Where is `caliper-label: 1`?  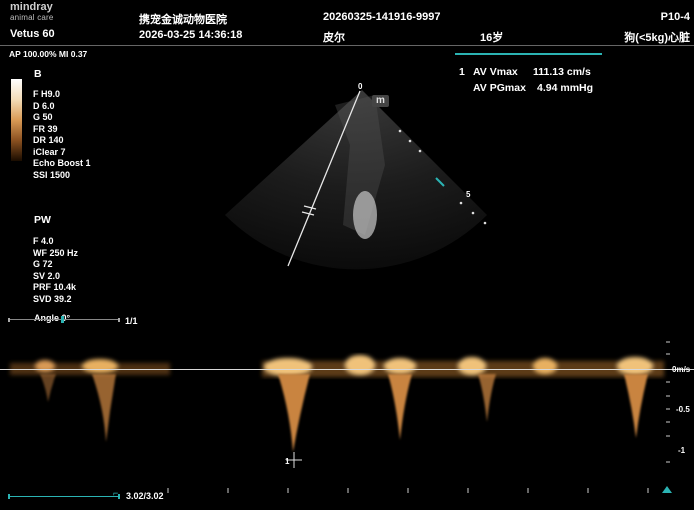
caliper-label: 1 is located at coordinates (287, 461).